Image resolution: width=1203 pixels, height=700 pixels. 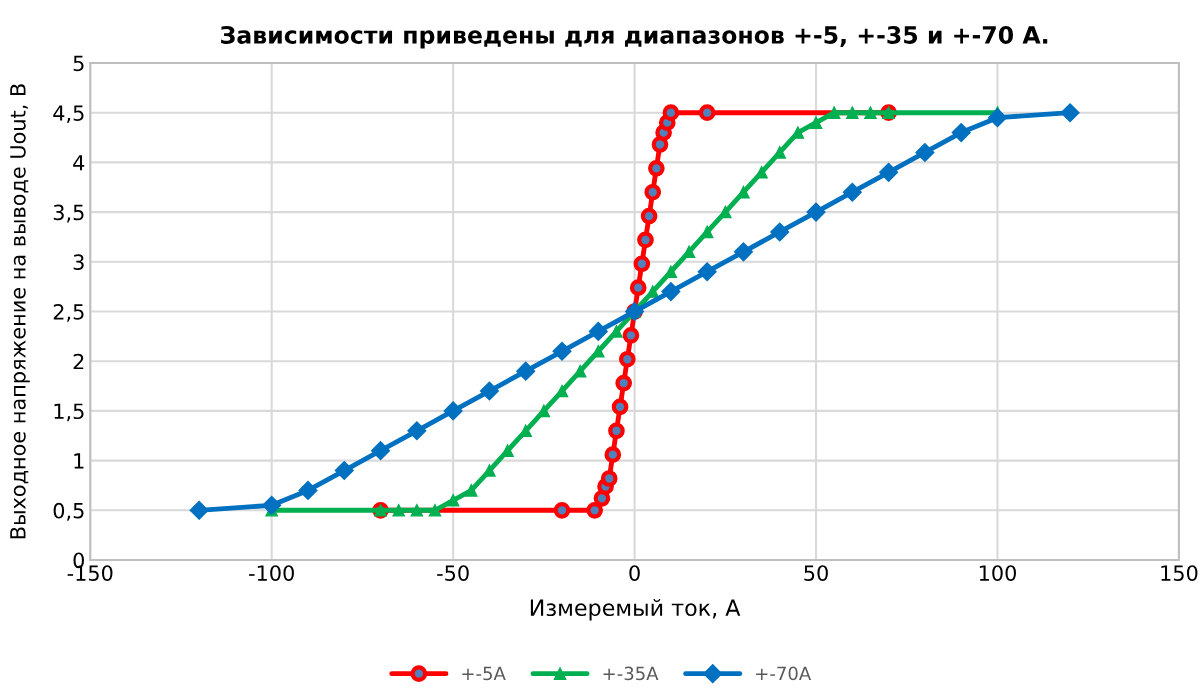 I want to click on y-tick-label: 1, so click(x=79, y=461).